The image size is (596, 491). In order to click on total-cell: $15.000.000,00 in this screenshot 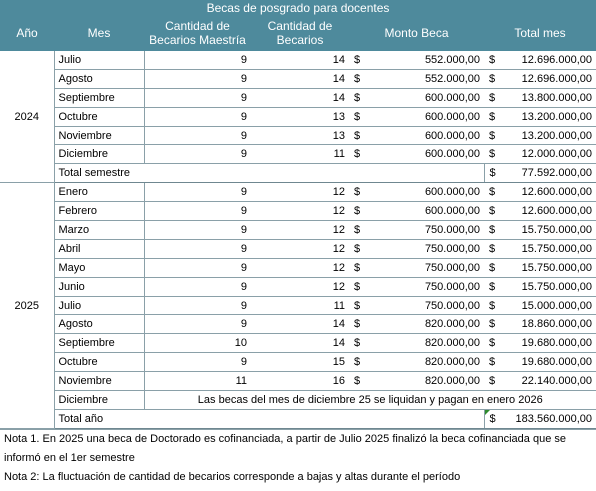, I will do `click(540, 306)`.